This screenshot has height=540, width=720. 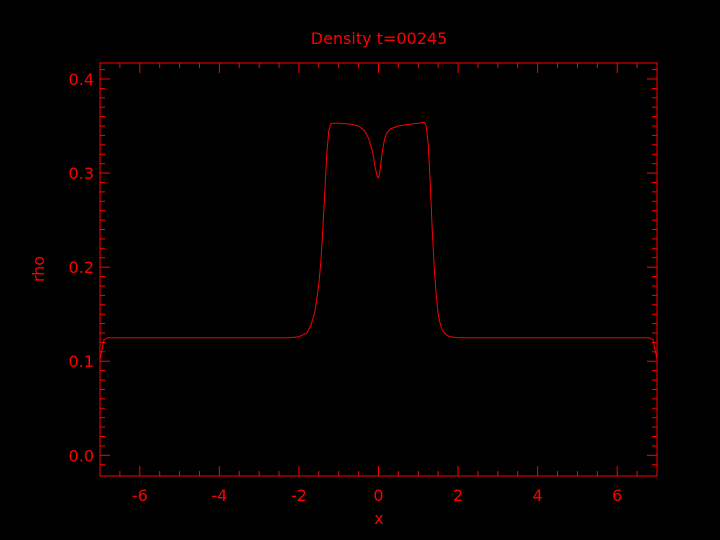 I want to click on y-axis-label: rho, so click(x=38, y=269).